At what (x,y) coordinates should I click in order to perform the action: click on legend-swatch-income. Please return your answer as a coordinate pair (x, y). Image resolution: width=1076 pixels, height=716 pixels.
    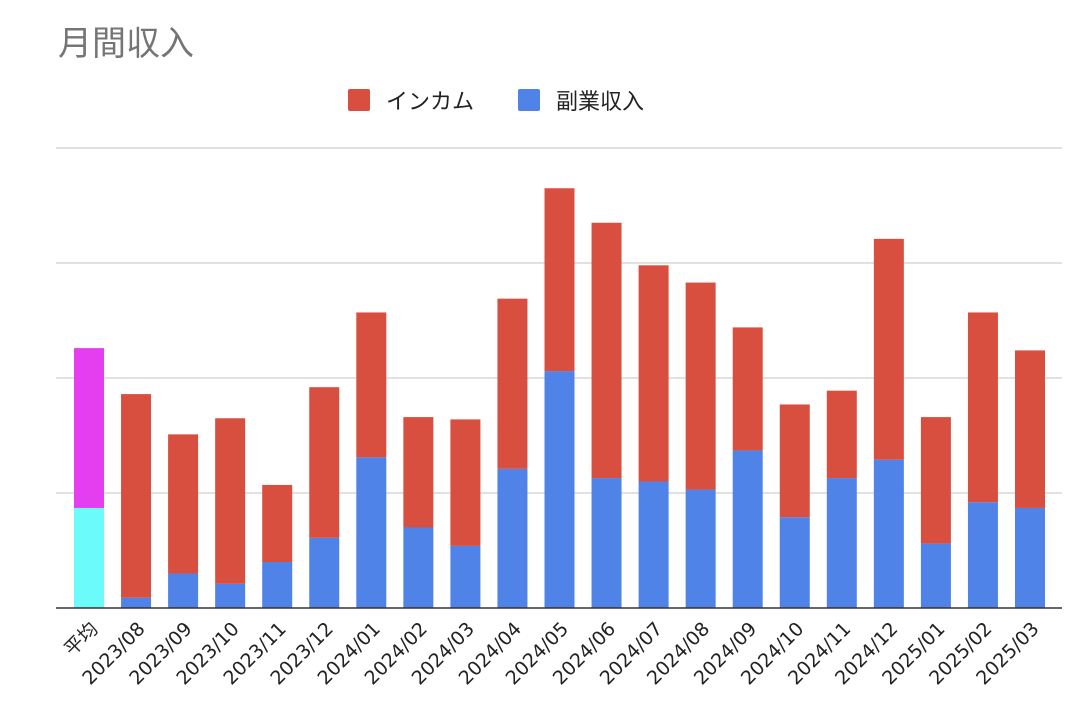
    Looking at the image, I should click on (359, 100).